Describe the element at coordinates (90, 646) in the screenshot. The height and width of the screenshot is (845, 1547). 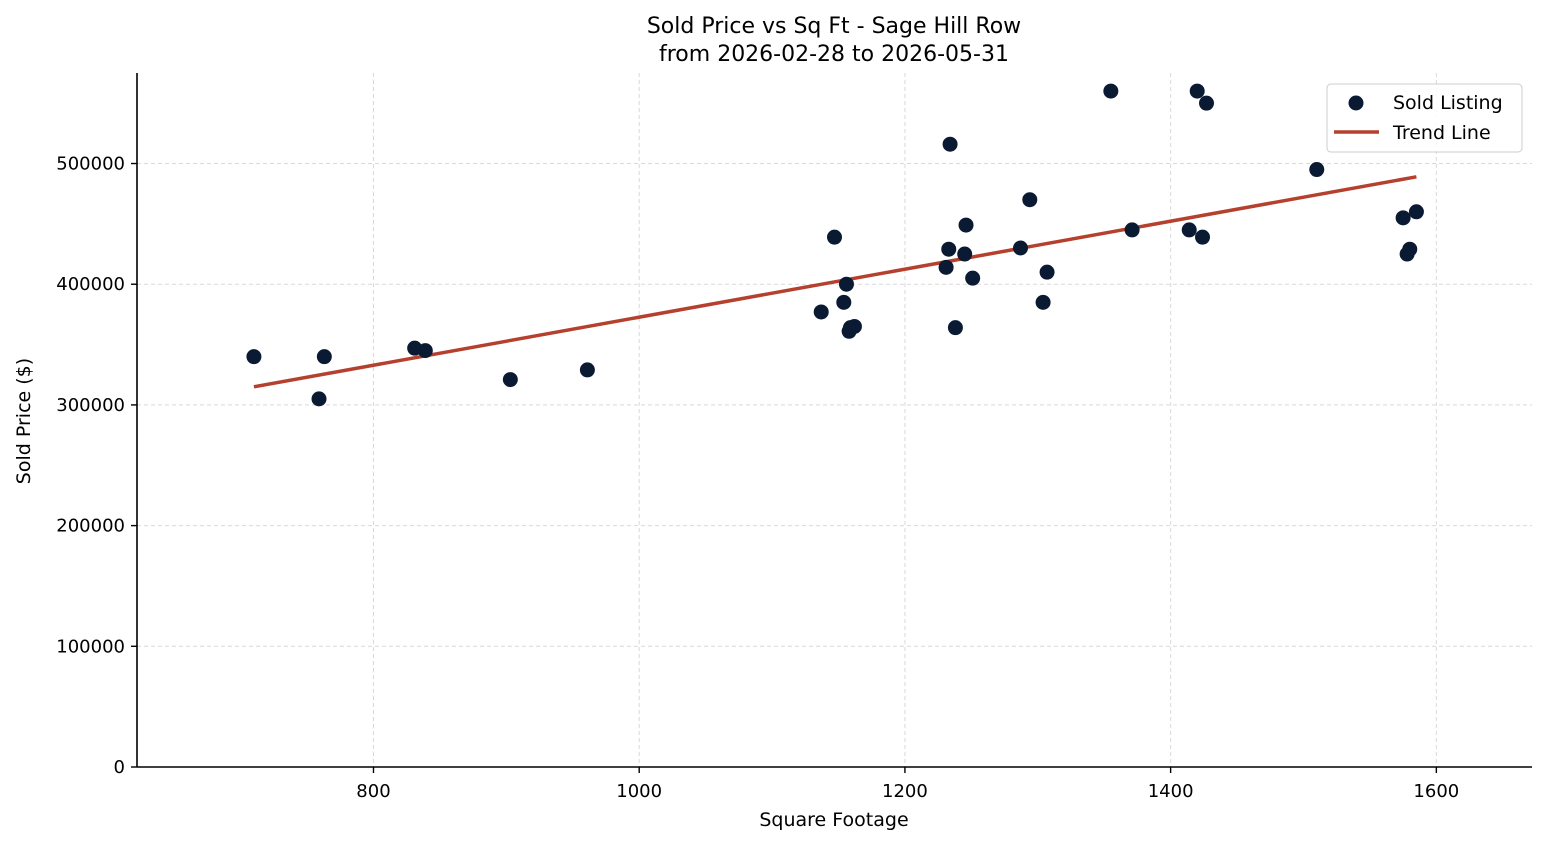
I see `y-tick-label: 100000` at that location.